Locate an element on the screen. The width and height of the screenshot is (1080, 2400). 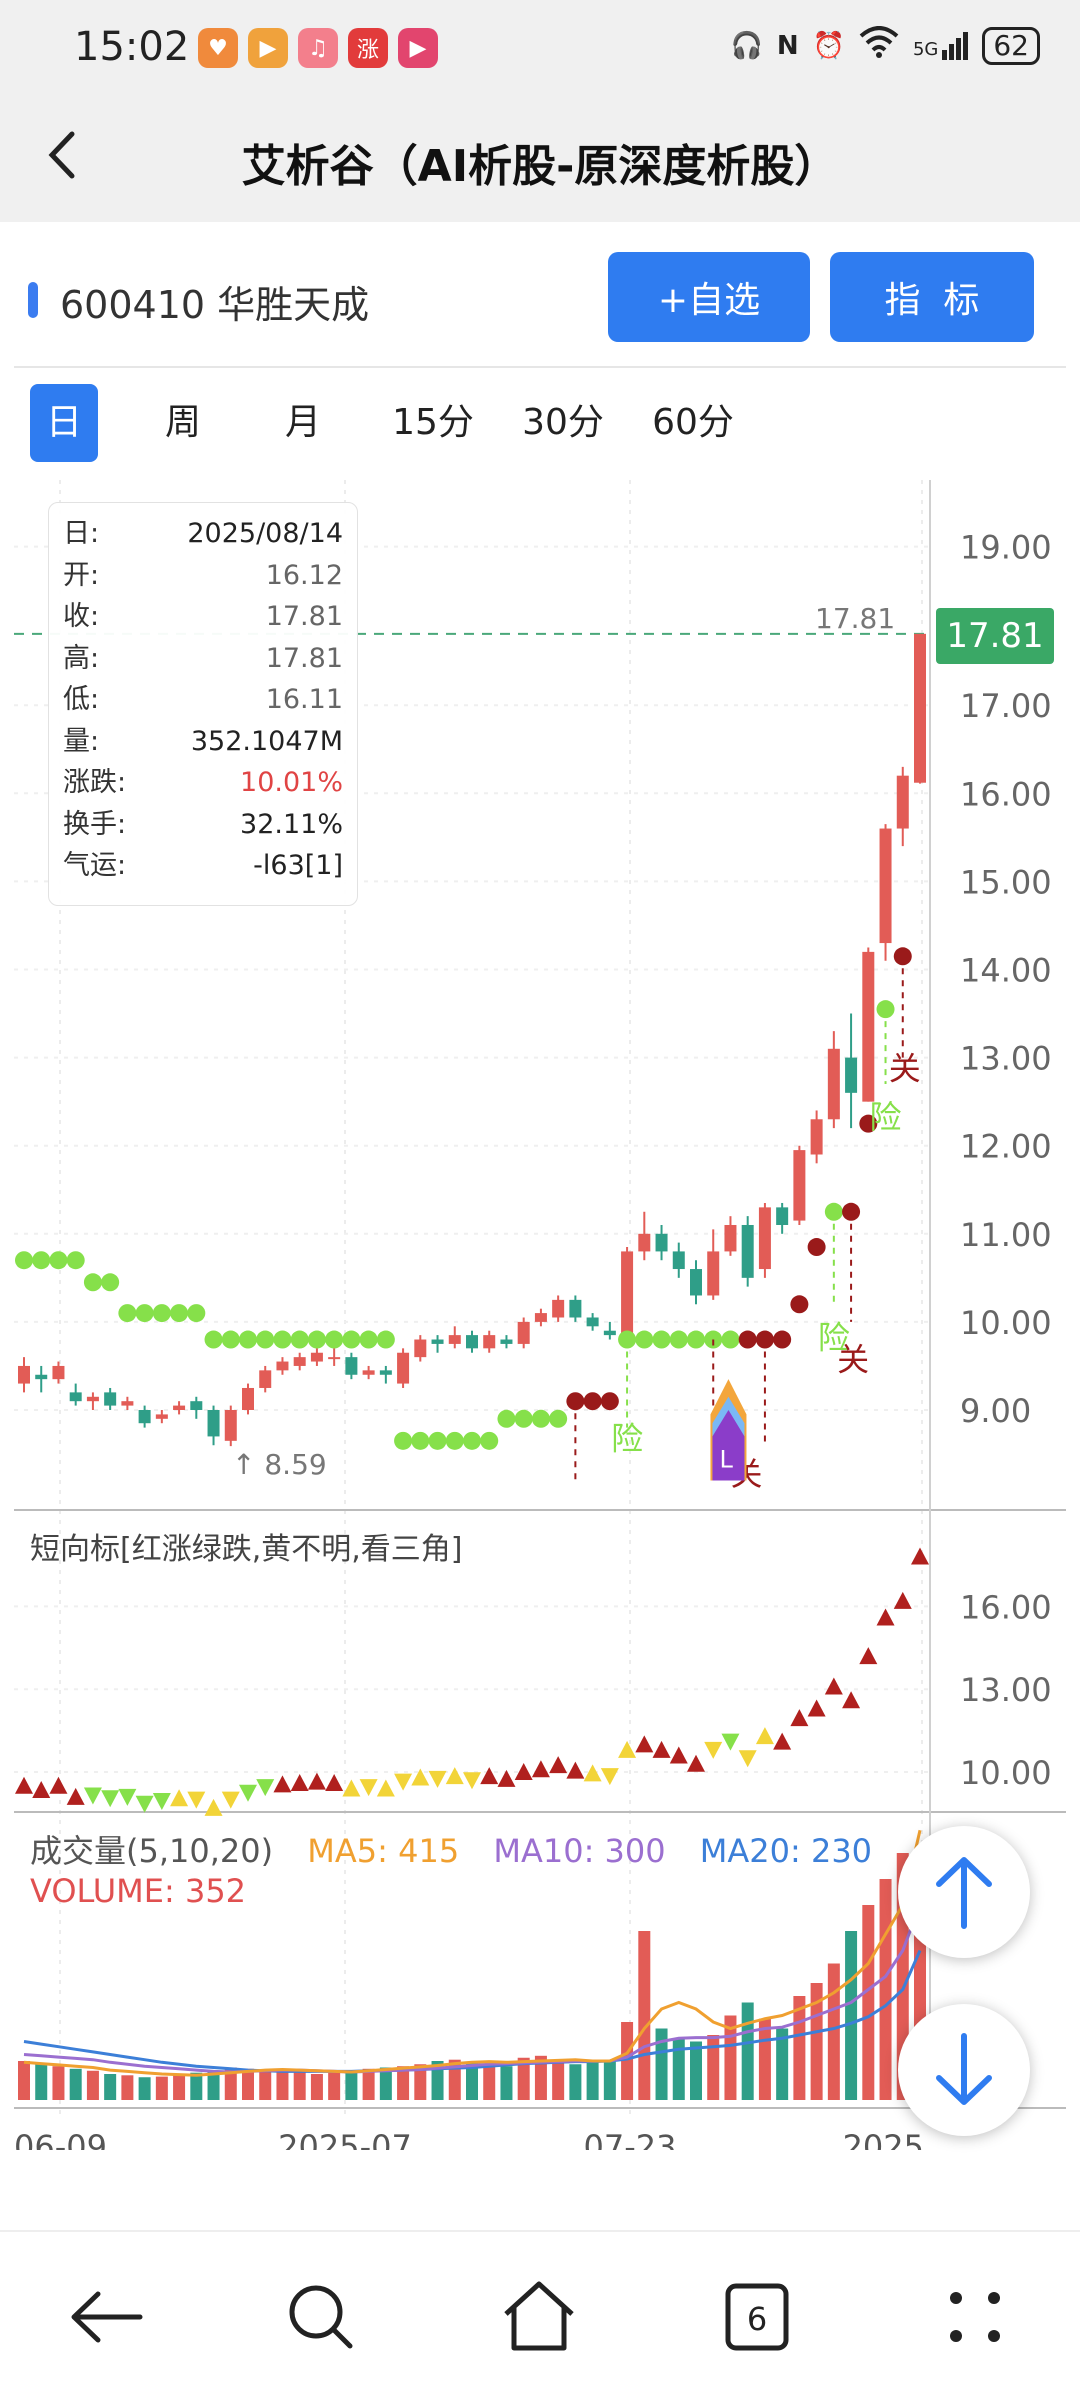
period-tabs: 日 周 月 15分 30分 60分 is located at coordinates (394, 424).